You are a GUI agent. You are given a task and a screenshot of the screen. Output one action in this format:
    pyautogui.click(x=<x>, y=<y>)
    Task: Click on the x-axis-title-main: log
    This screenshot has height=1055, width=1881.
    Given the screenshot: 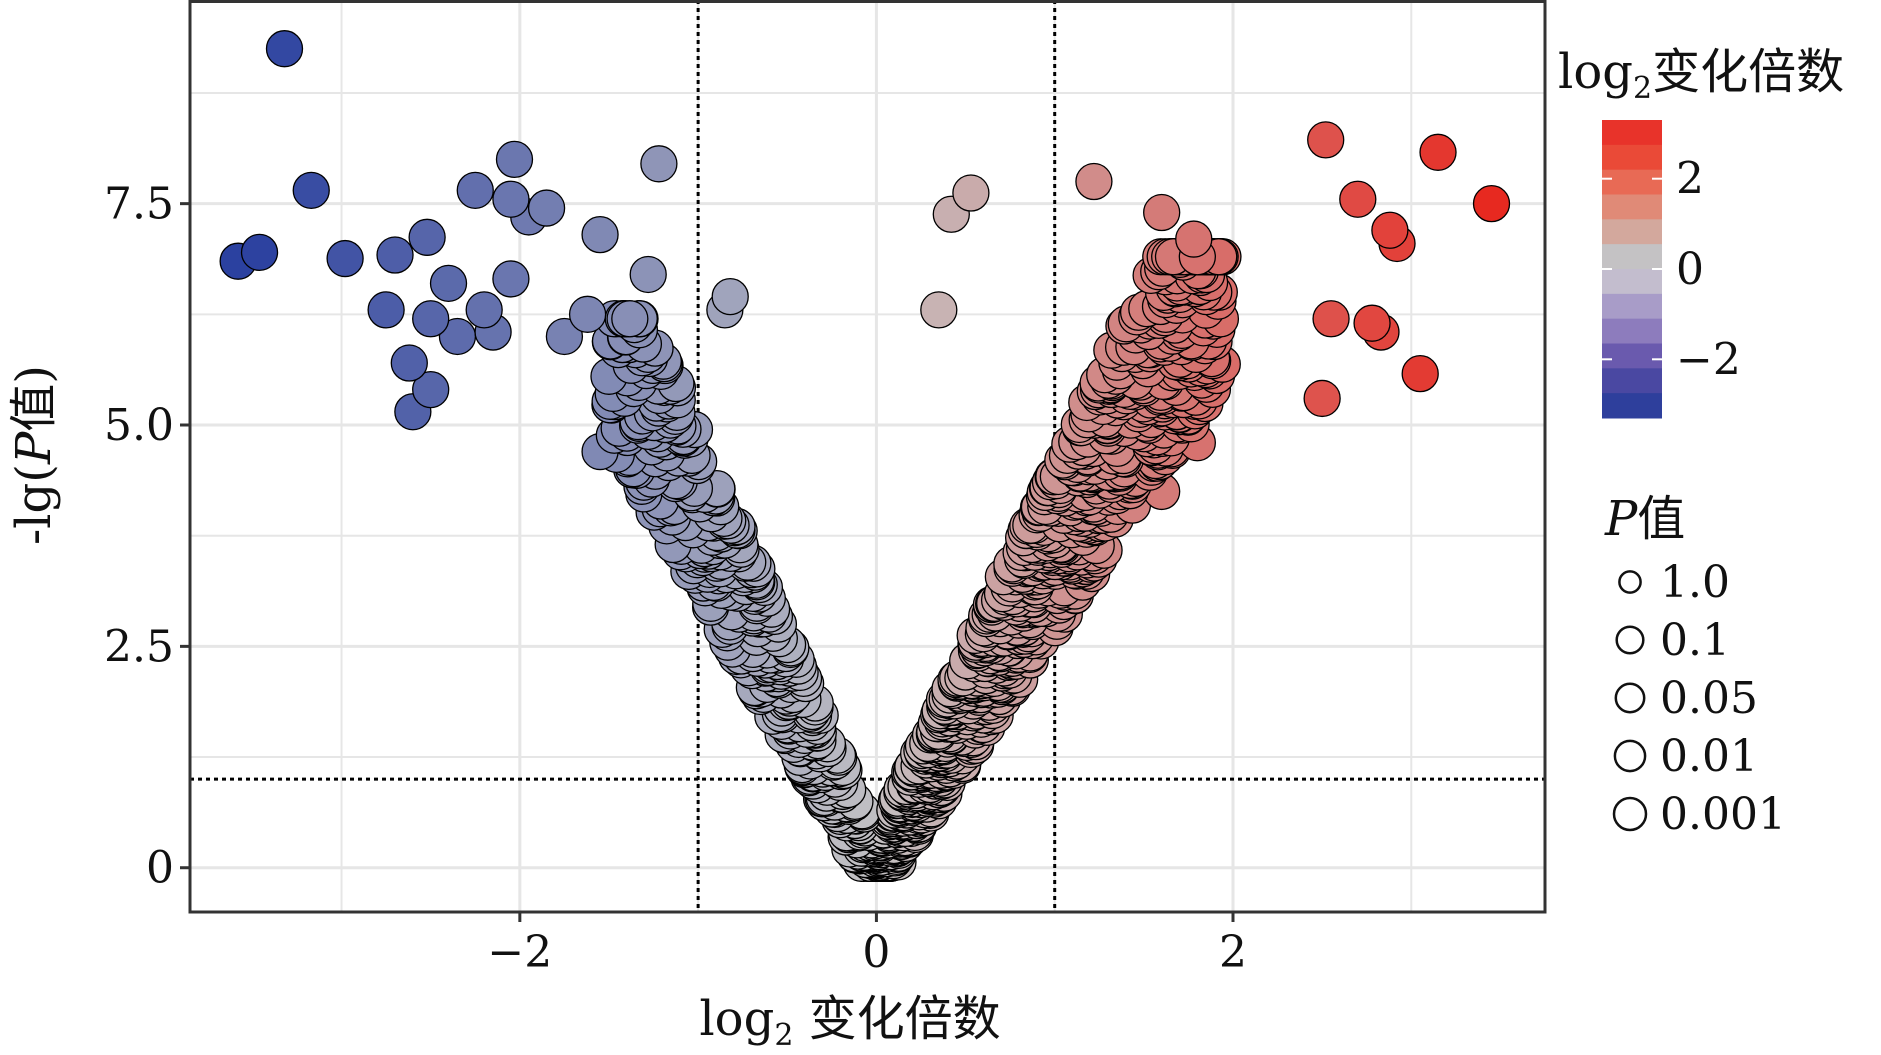 What is the action you would take?
    pyautogui.click(x=736, y=1019)
    